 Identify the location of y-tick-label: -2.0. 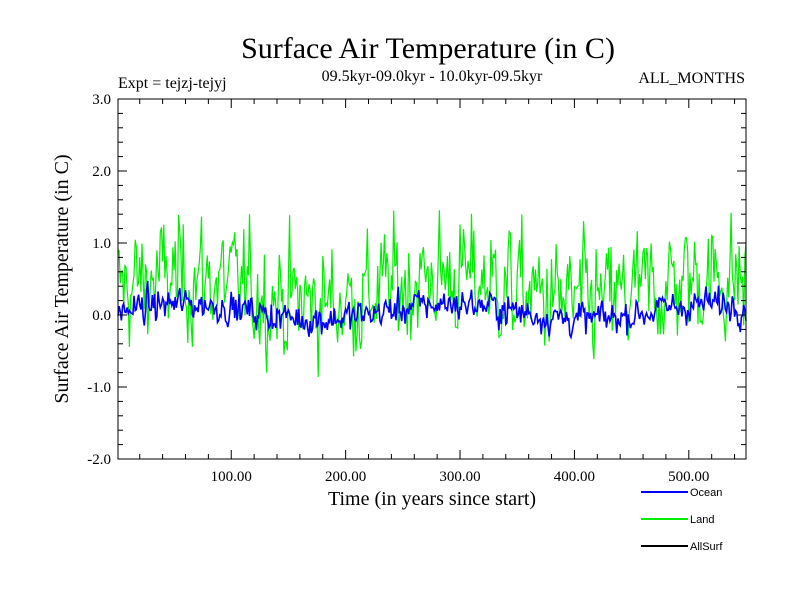
(99, 460).